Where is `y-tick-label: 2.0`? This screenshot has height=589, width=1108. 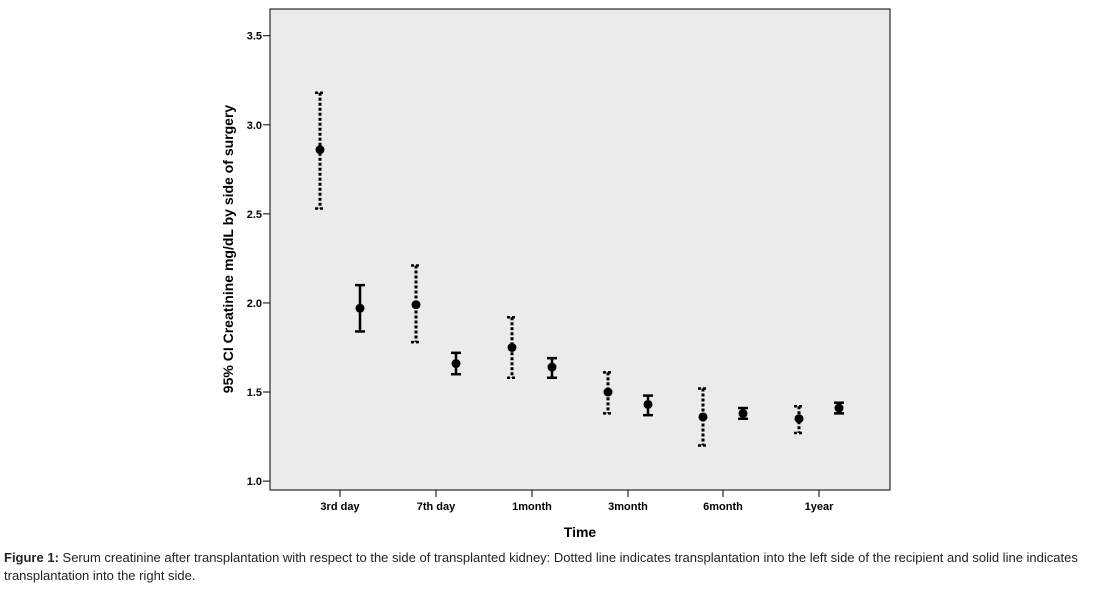 y-tick-label: 2.0 is located at coordinates (254, 304).